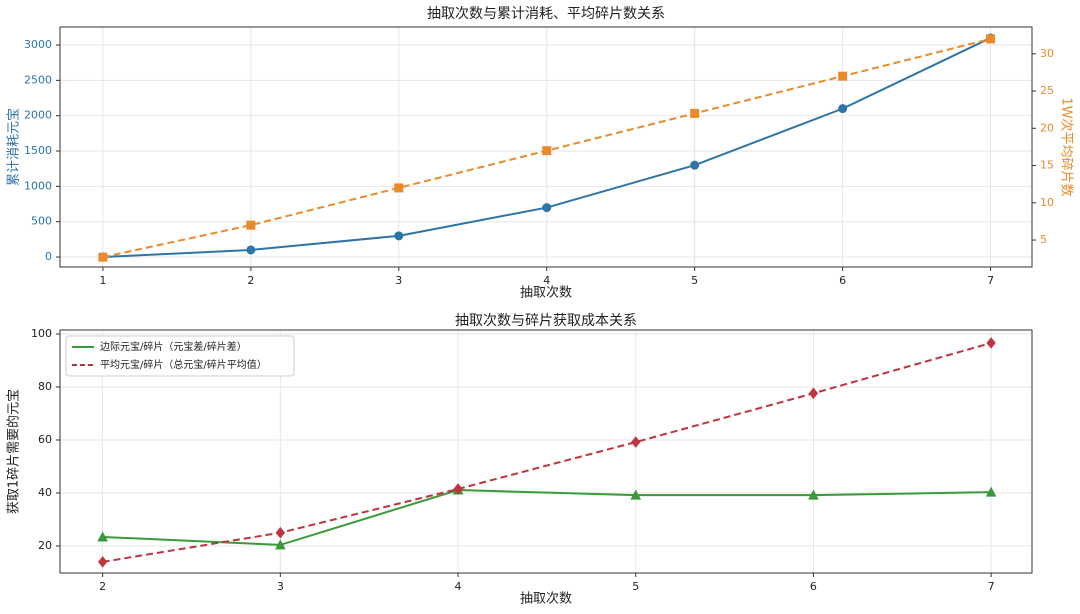 The width and height of the screenshot is (1080, 614). Describe the element at coordinates (1067, 146) in the screenshot. I see `y2-axis-label: 1W次平均碎片数` at that location.